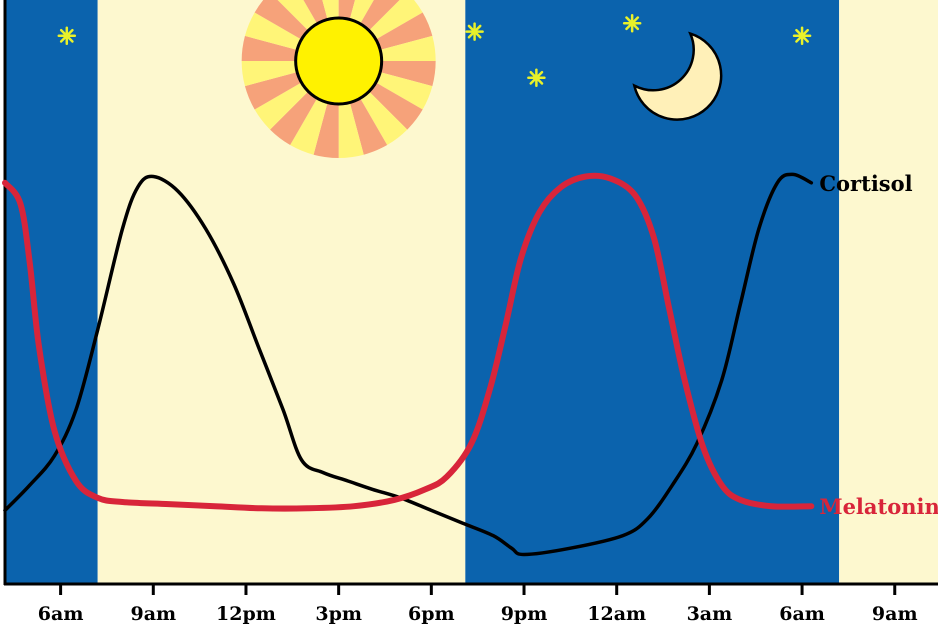 The width and height of the screenshot is (938, 632). Describe the element at coordinates (878, 345) in the screenshot. I see `series-labels: Cortisol Melatonin` at that location.